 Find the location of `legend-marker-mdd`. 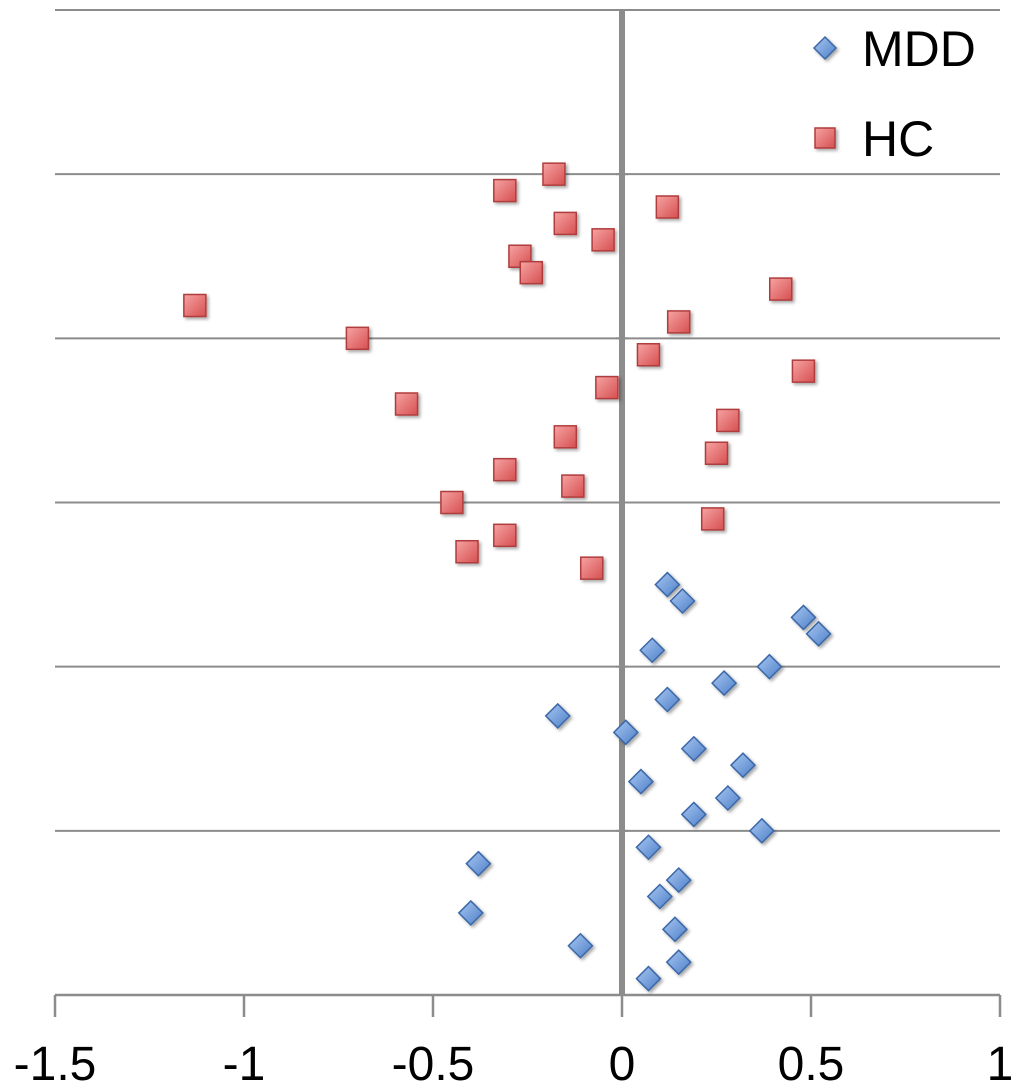

legend-marker-mdd is located at coordinates (825, 48).